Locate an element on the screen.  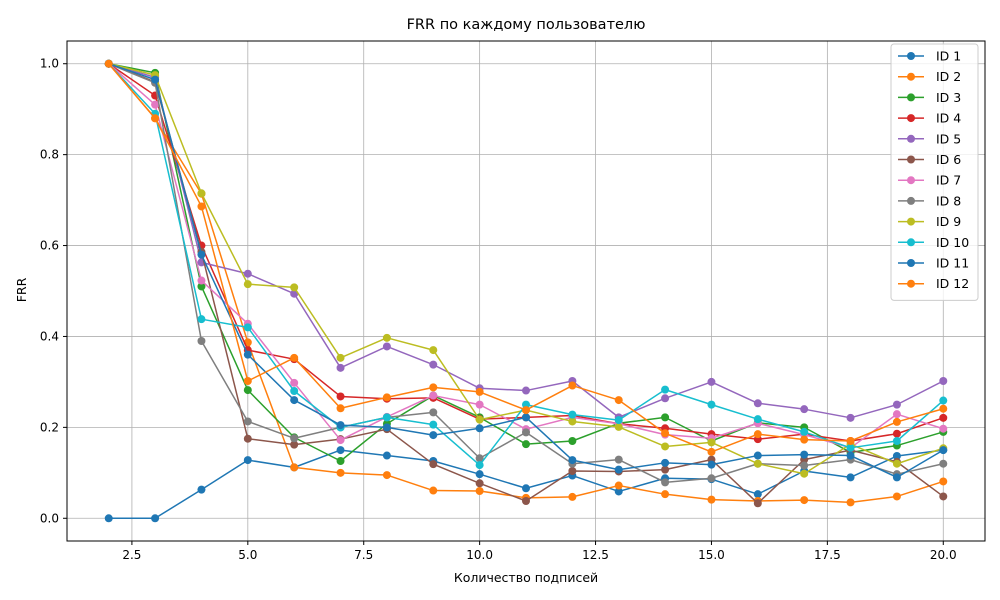
y-tick-label: 0.4 is located at coordinates (49, 336).